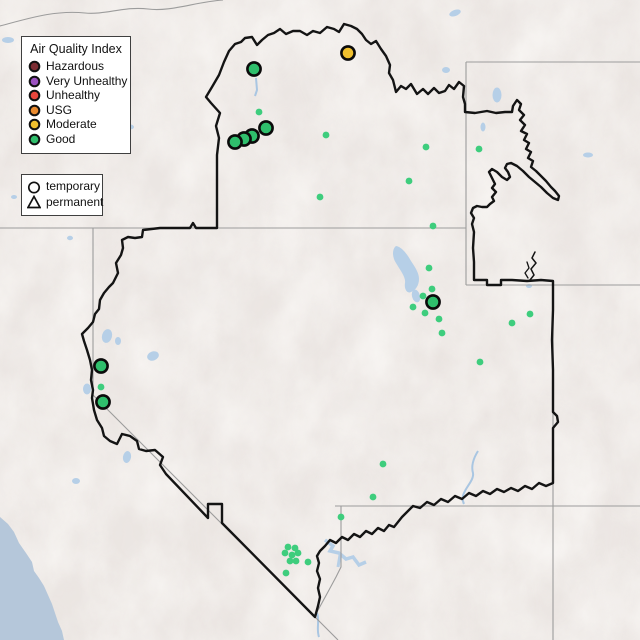 The width and height of the screenshot is (640, 640). Describe the element at coordinates (76, 49) in the screenshot. I see `aqi-legend-title: Air Quality Index` at that location.